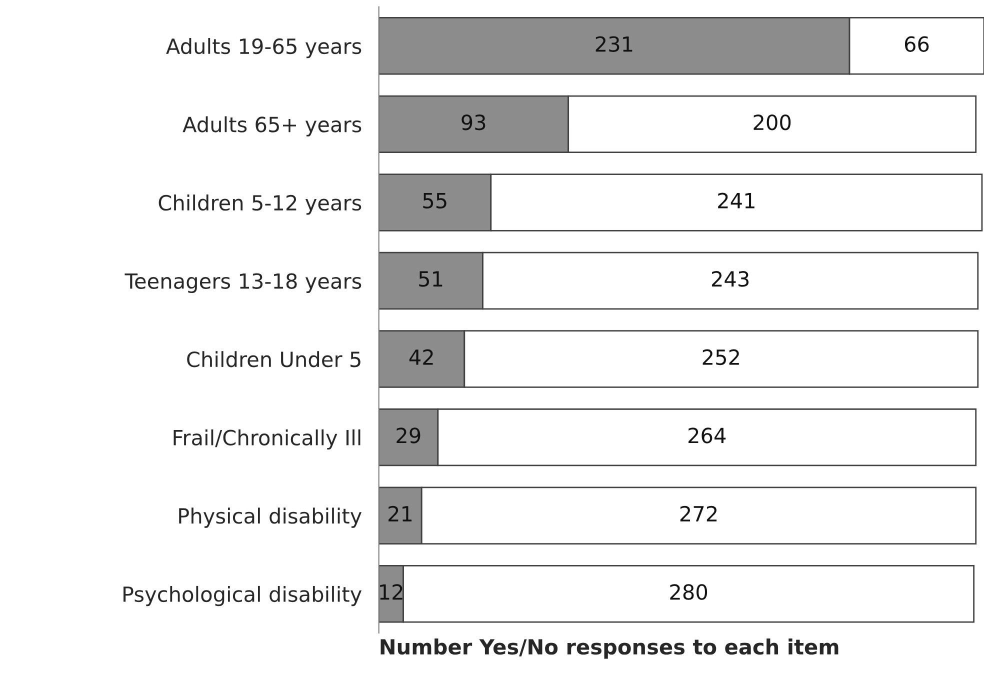  What do you see at coordinates (391, 592) in the screenshot?
I see `data-label: 12` at bounding box center [391, 592].